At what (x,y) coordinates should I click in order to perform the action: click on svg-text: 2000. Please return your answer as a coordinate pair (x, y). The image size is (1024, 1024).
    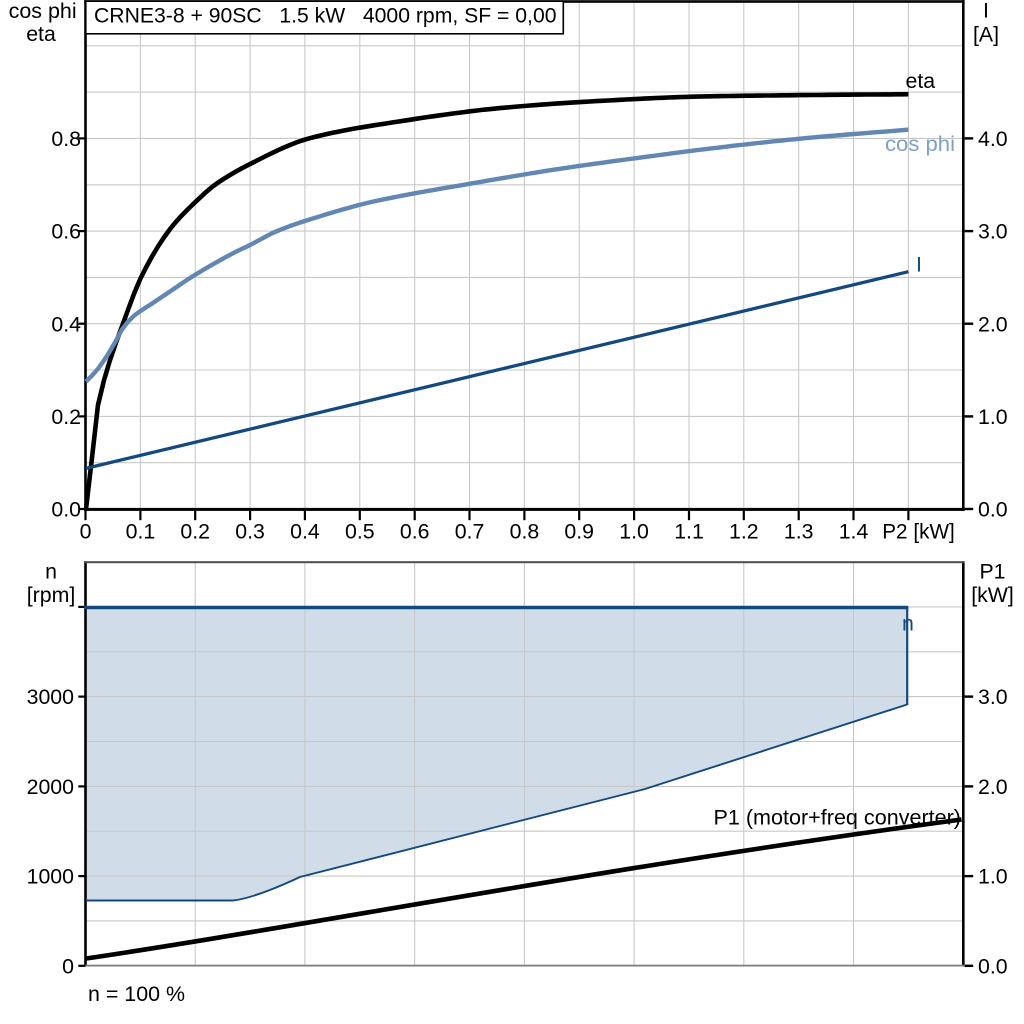
    Looking at the image, I should click on (51, 787).